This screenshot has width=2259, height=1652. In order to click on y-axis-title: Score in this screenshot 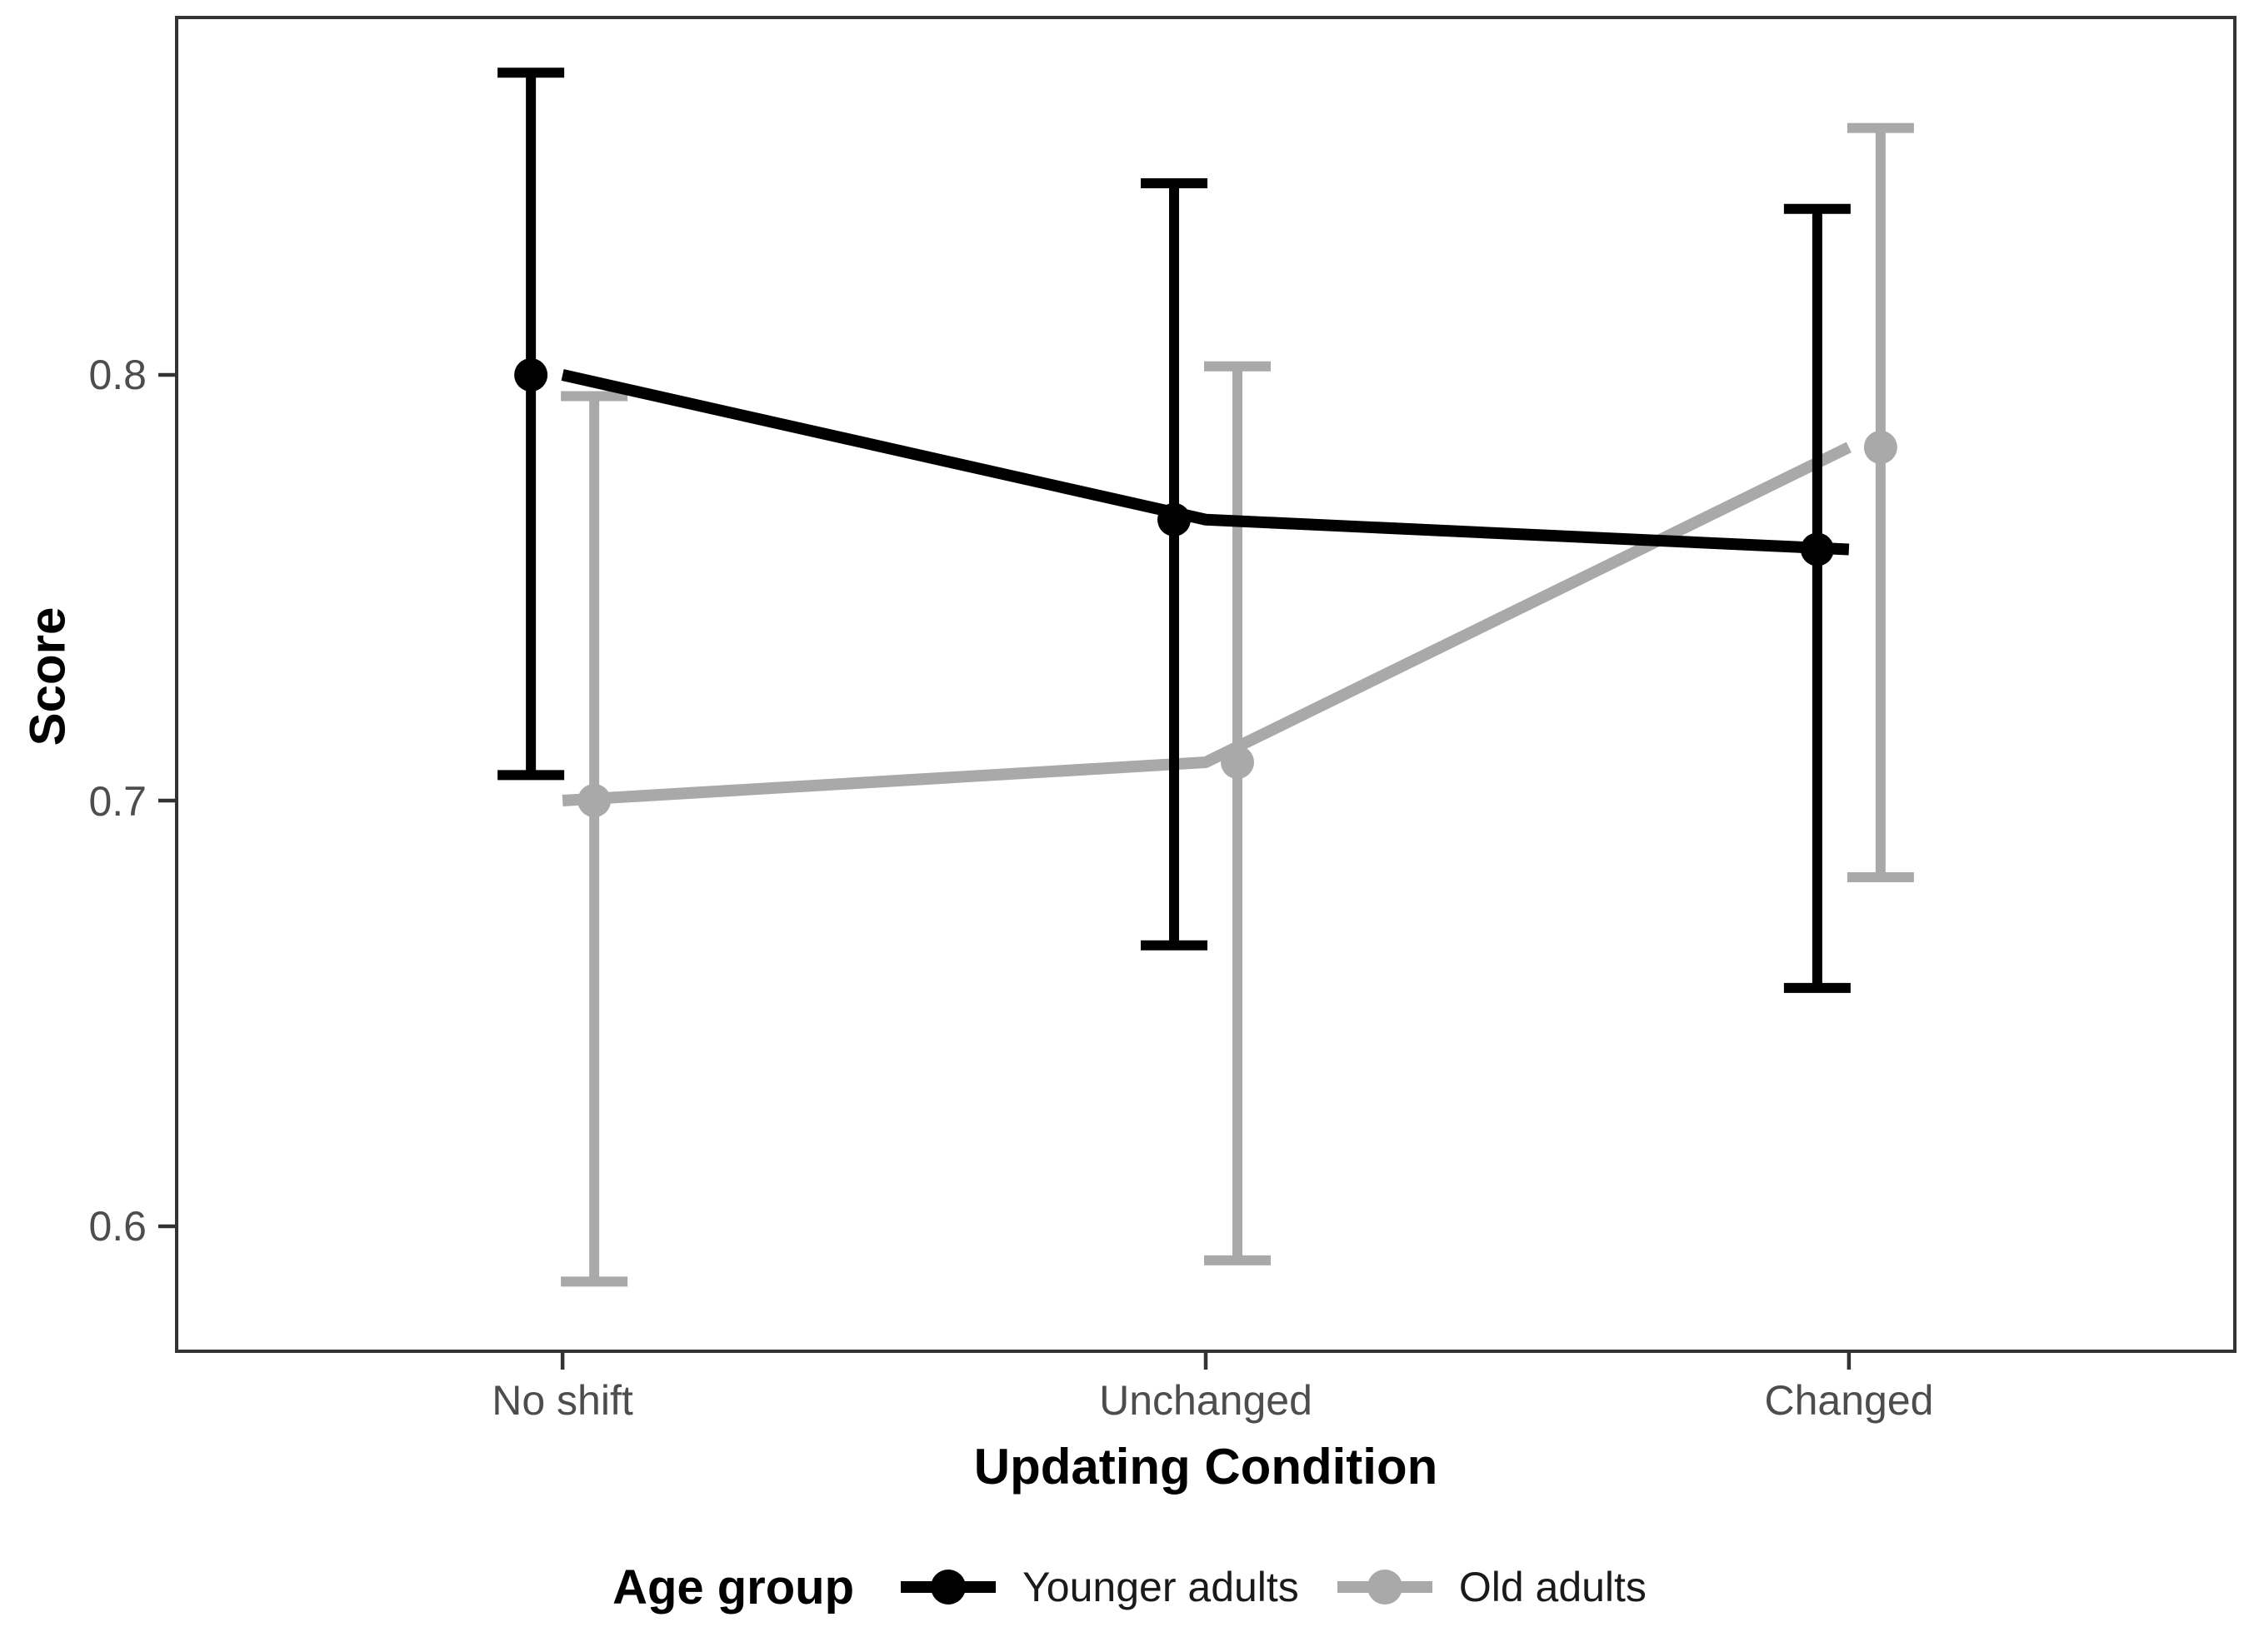, I will do `click(47, 676)`.